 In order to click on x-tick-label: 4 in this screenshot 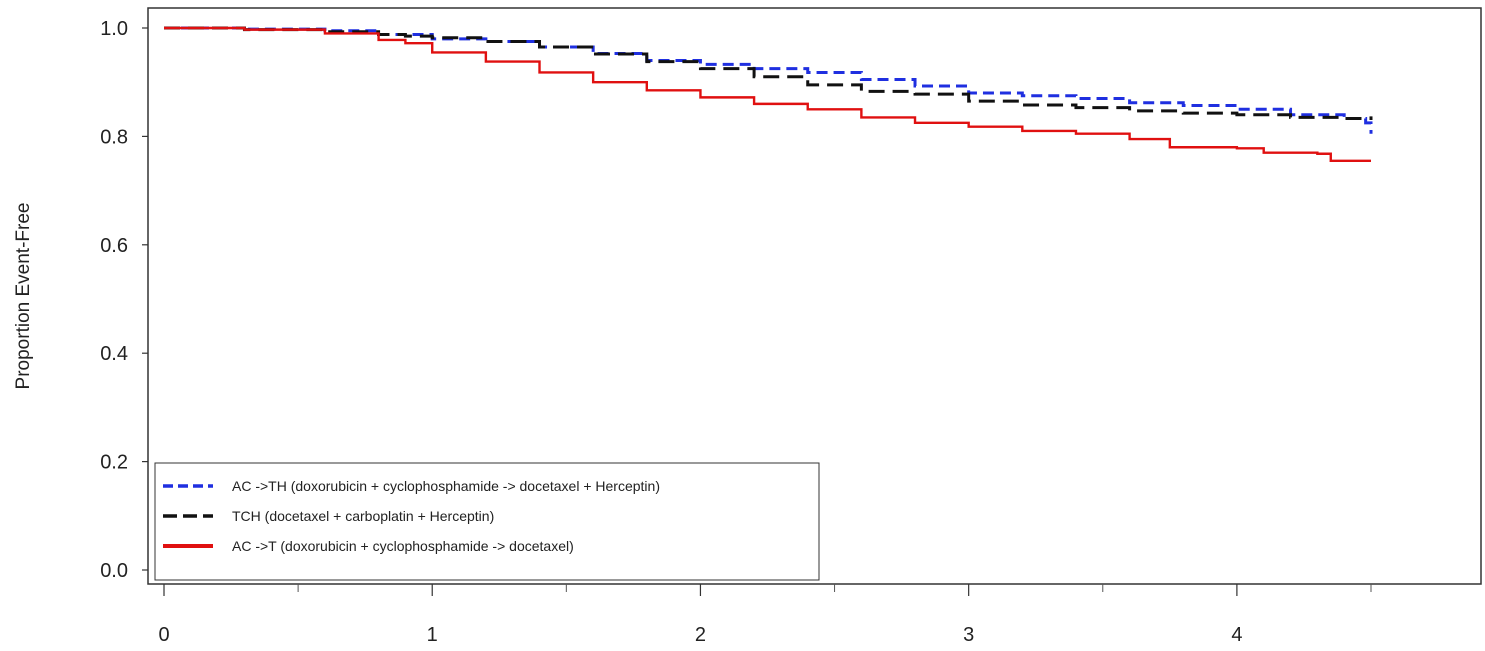, I will do `click(1236, 635)`.